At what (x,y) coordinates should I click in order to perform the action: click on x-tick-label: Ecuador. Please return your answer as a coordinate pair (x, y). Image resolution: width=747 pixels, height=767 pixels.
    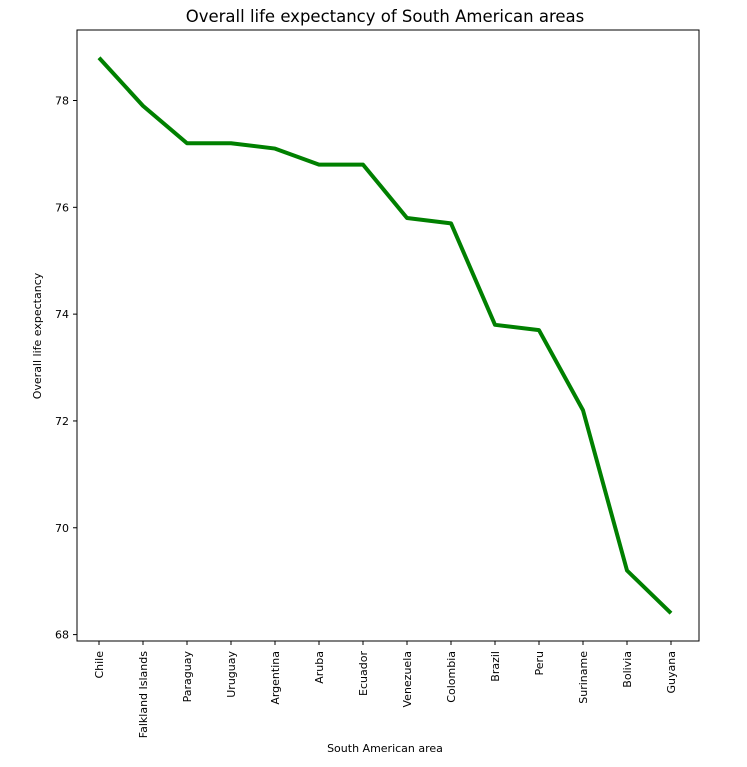
    Looking at the image, I should click on (363, 673).